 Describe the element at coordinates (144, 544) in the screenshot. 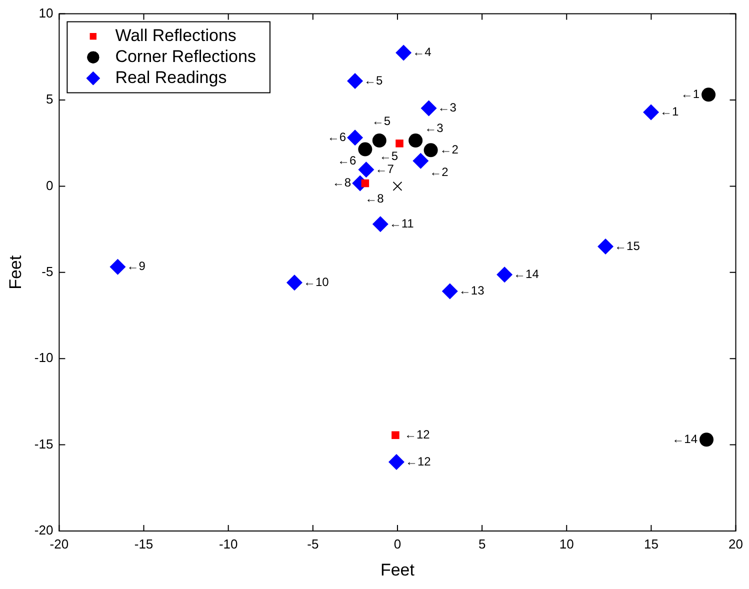

I see `x-tick-label: -15` at that location.